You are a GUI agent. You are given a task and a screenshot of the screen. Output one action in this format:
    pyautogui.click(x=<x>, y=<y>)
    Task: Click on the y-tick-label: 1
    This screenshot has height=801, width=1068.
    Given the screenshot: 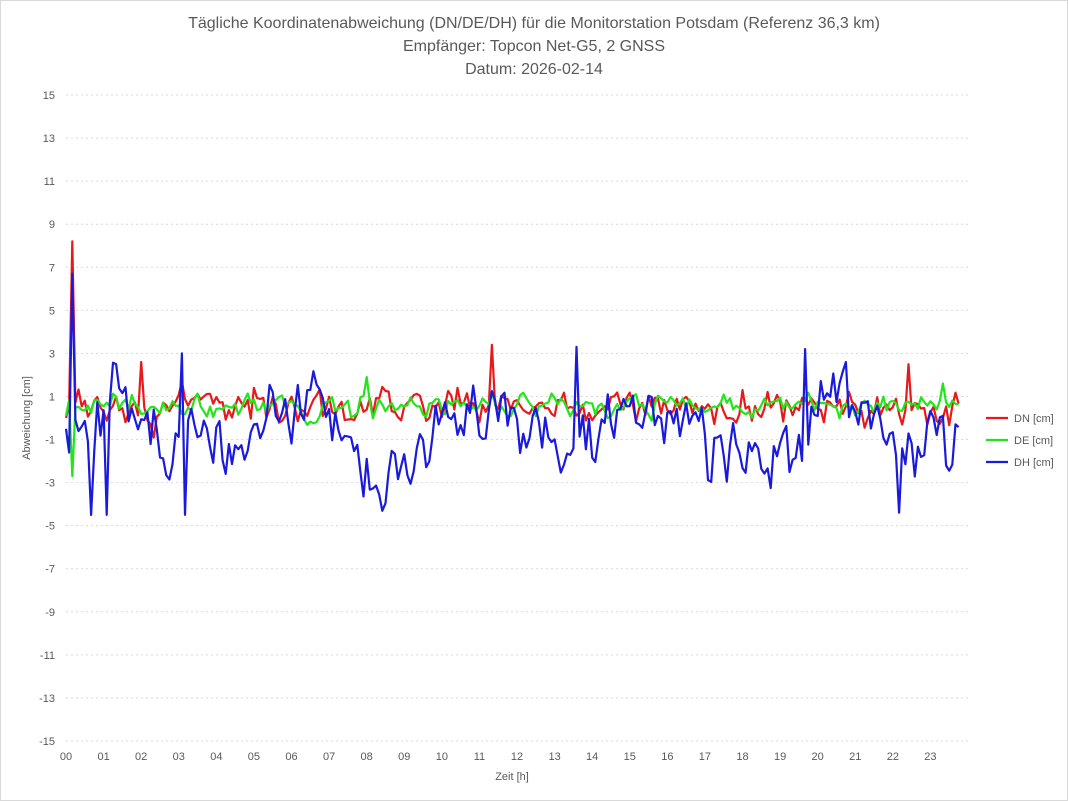 What is the action you would take?
    pyautogui.click(x=52, y=397)
    